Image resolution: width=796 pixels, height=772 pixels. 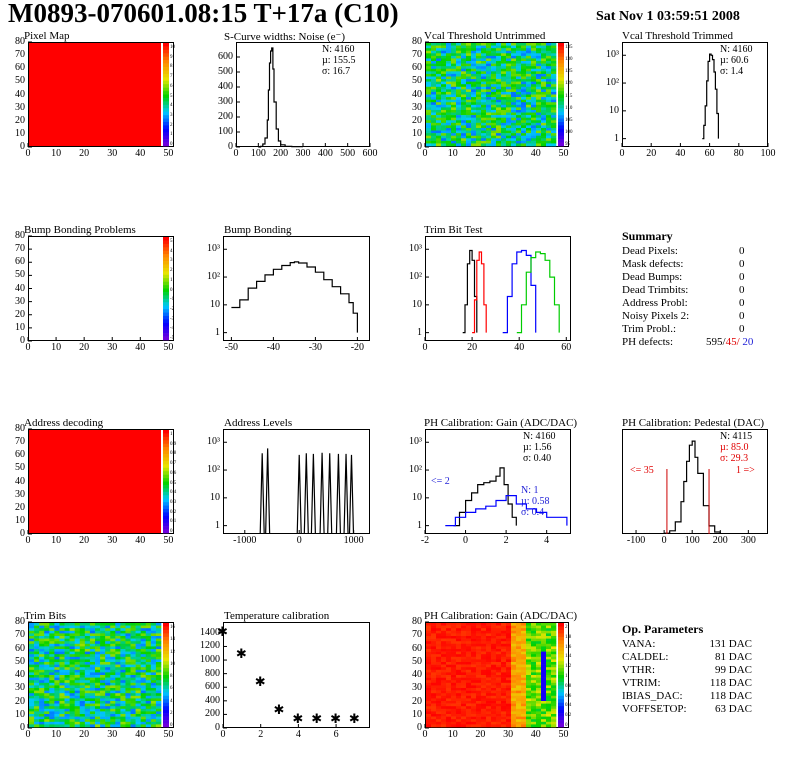 I want to click on heatmap-fill-pixel_map, so click(x=95, y=94).